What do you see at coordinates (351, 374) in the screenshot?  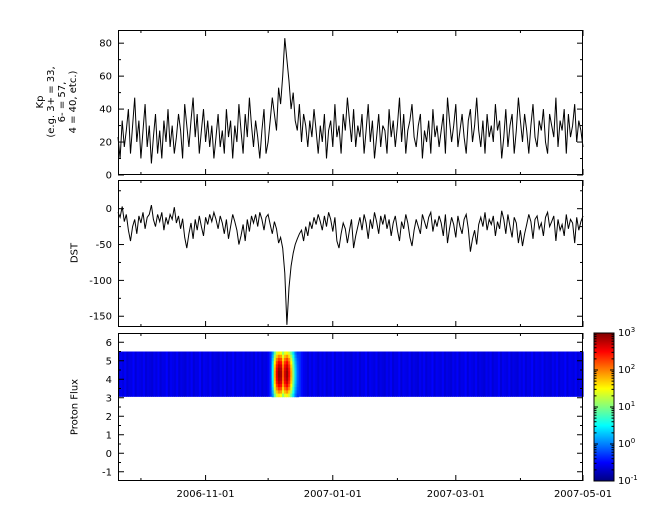 I see `proton-flux-heatmap` at bounding box center [351, 374].